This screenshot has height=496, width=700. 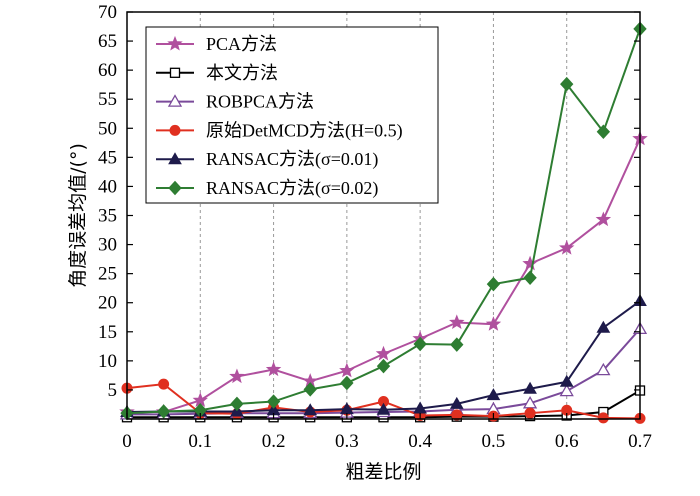 What do you see at coordinates (567, 441) in the screenshot?
I see `x-tick-label: 0.6` at bounding box center [567, 441].